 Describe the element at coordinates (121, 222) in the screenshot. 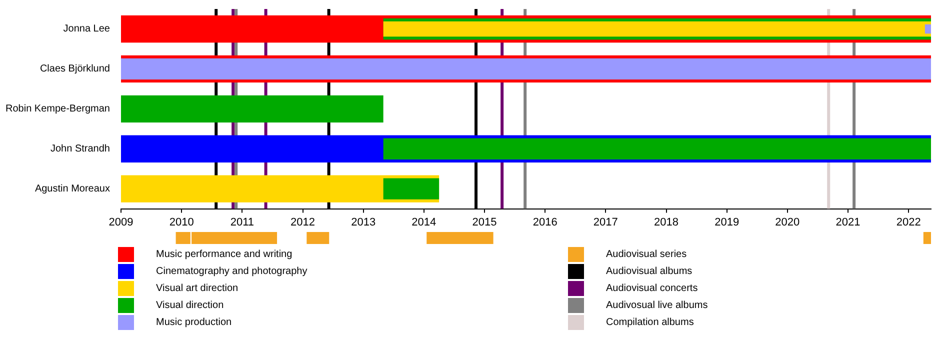

I see `x-tick-label: 2009` at that location.